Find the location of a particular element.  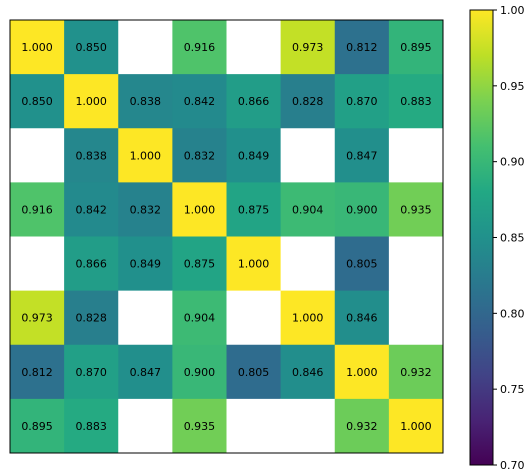

cell-value-label: 0.904 is located at coordinates (308, 209).